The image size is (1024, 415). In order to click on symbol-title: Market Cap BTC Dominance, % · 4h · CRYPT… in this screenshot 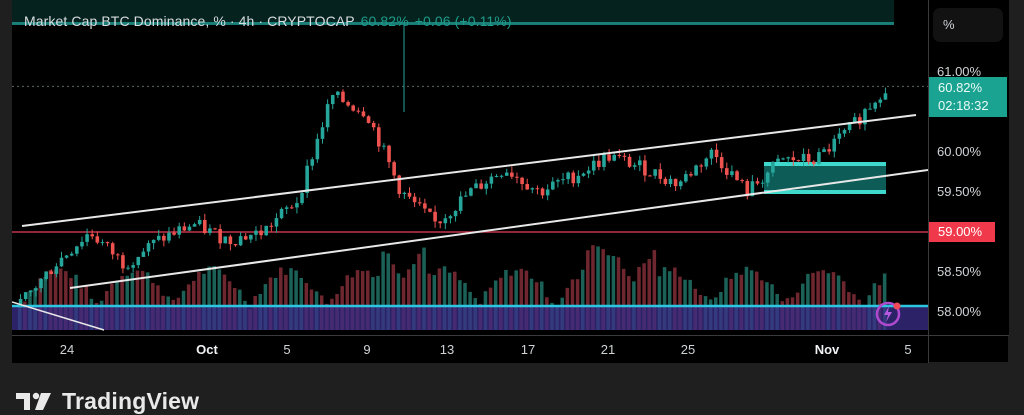, I will do `click(189, 21)`.